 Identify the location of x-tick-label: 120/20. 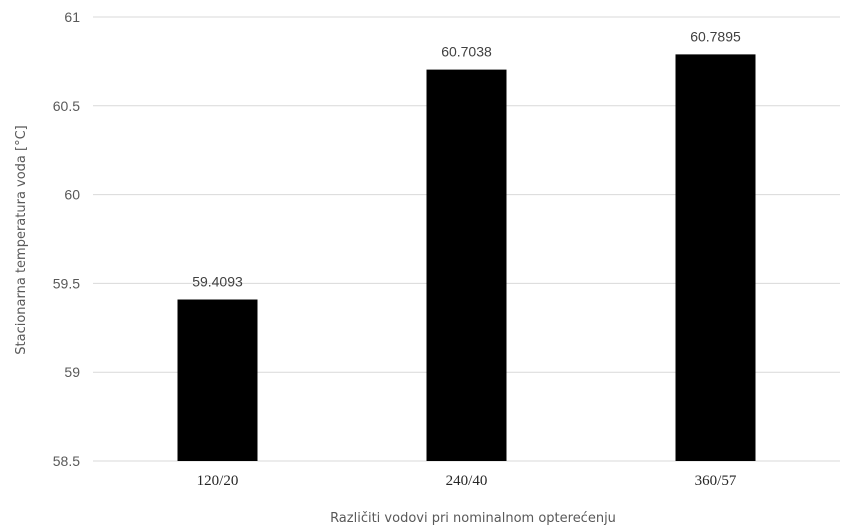
(218, 481).